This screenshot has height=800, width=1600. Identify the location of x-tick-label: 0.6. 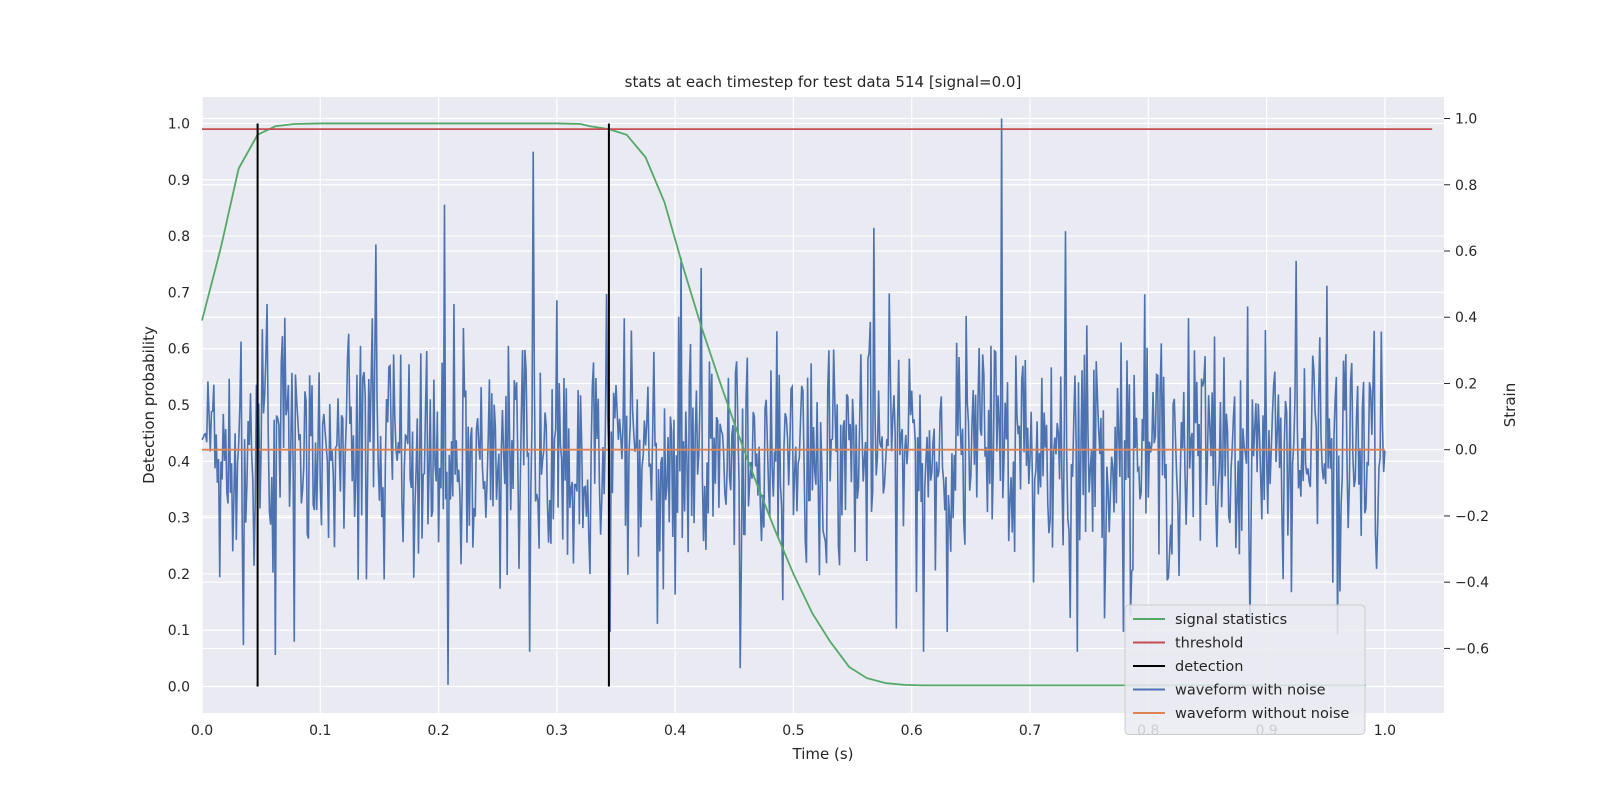
(912, 731).